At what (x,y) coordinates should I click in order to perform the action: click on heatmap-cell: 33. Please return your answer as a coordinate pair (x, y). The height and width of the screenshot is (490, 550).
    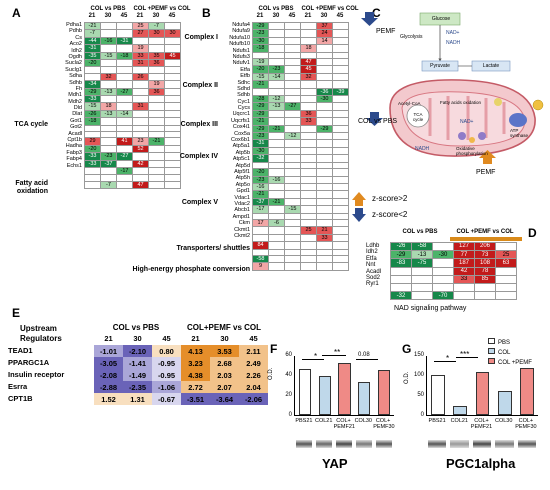
    Looking at the image, I should click on (324, 238).